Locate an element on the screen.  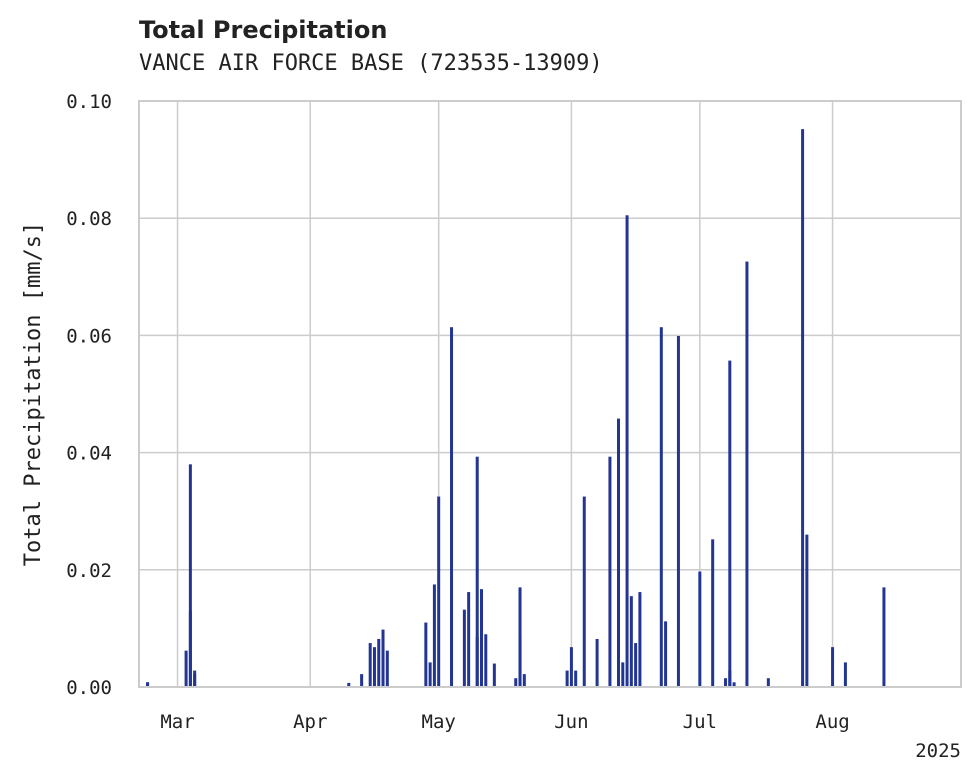
y-tick-label: 0.10 is located at coordinates (89, 102).